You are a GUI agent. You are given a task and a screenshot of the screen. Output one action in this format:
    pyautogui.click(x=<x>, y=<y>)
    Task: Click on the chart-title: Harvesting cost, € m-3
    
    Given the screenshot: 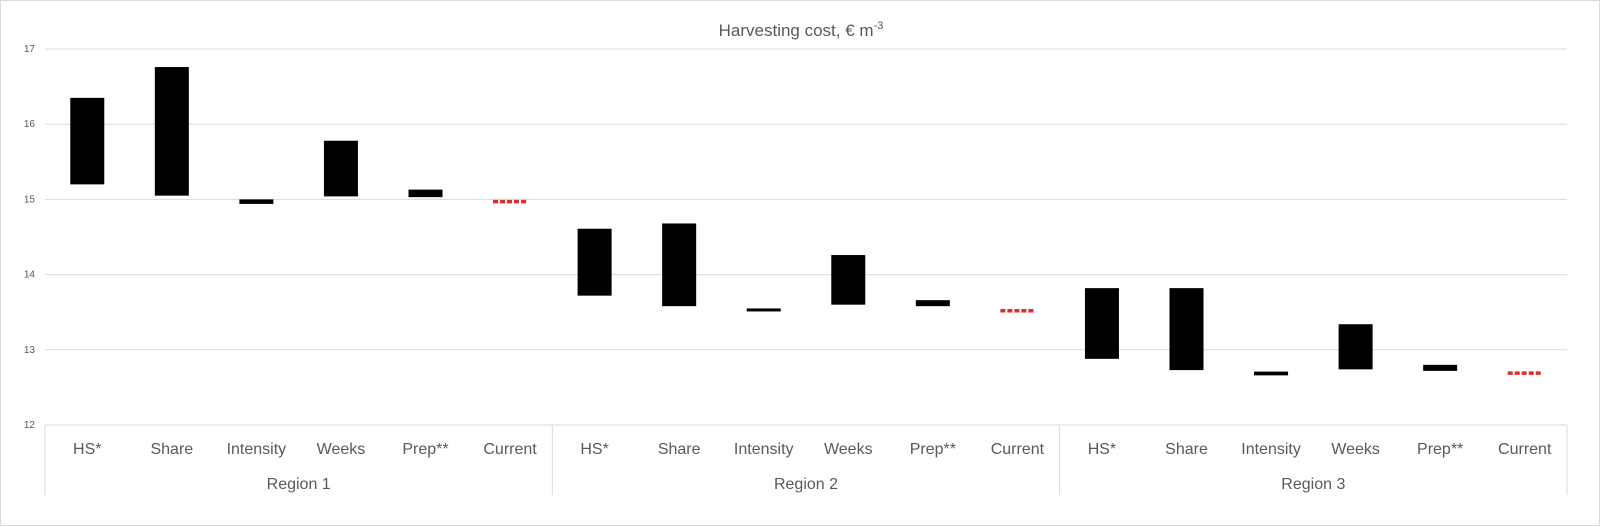 What is the action you would take?
    pyautogui.click(x=801, y=30)
    